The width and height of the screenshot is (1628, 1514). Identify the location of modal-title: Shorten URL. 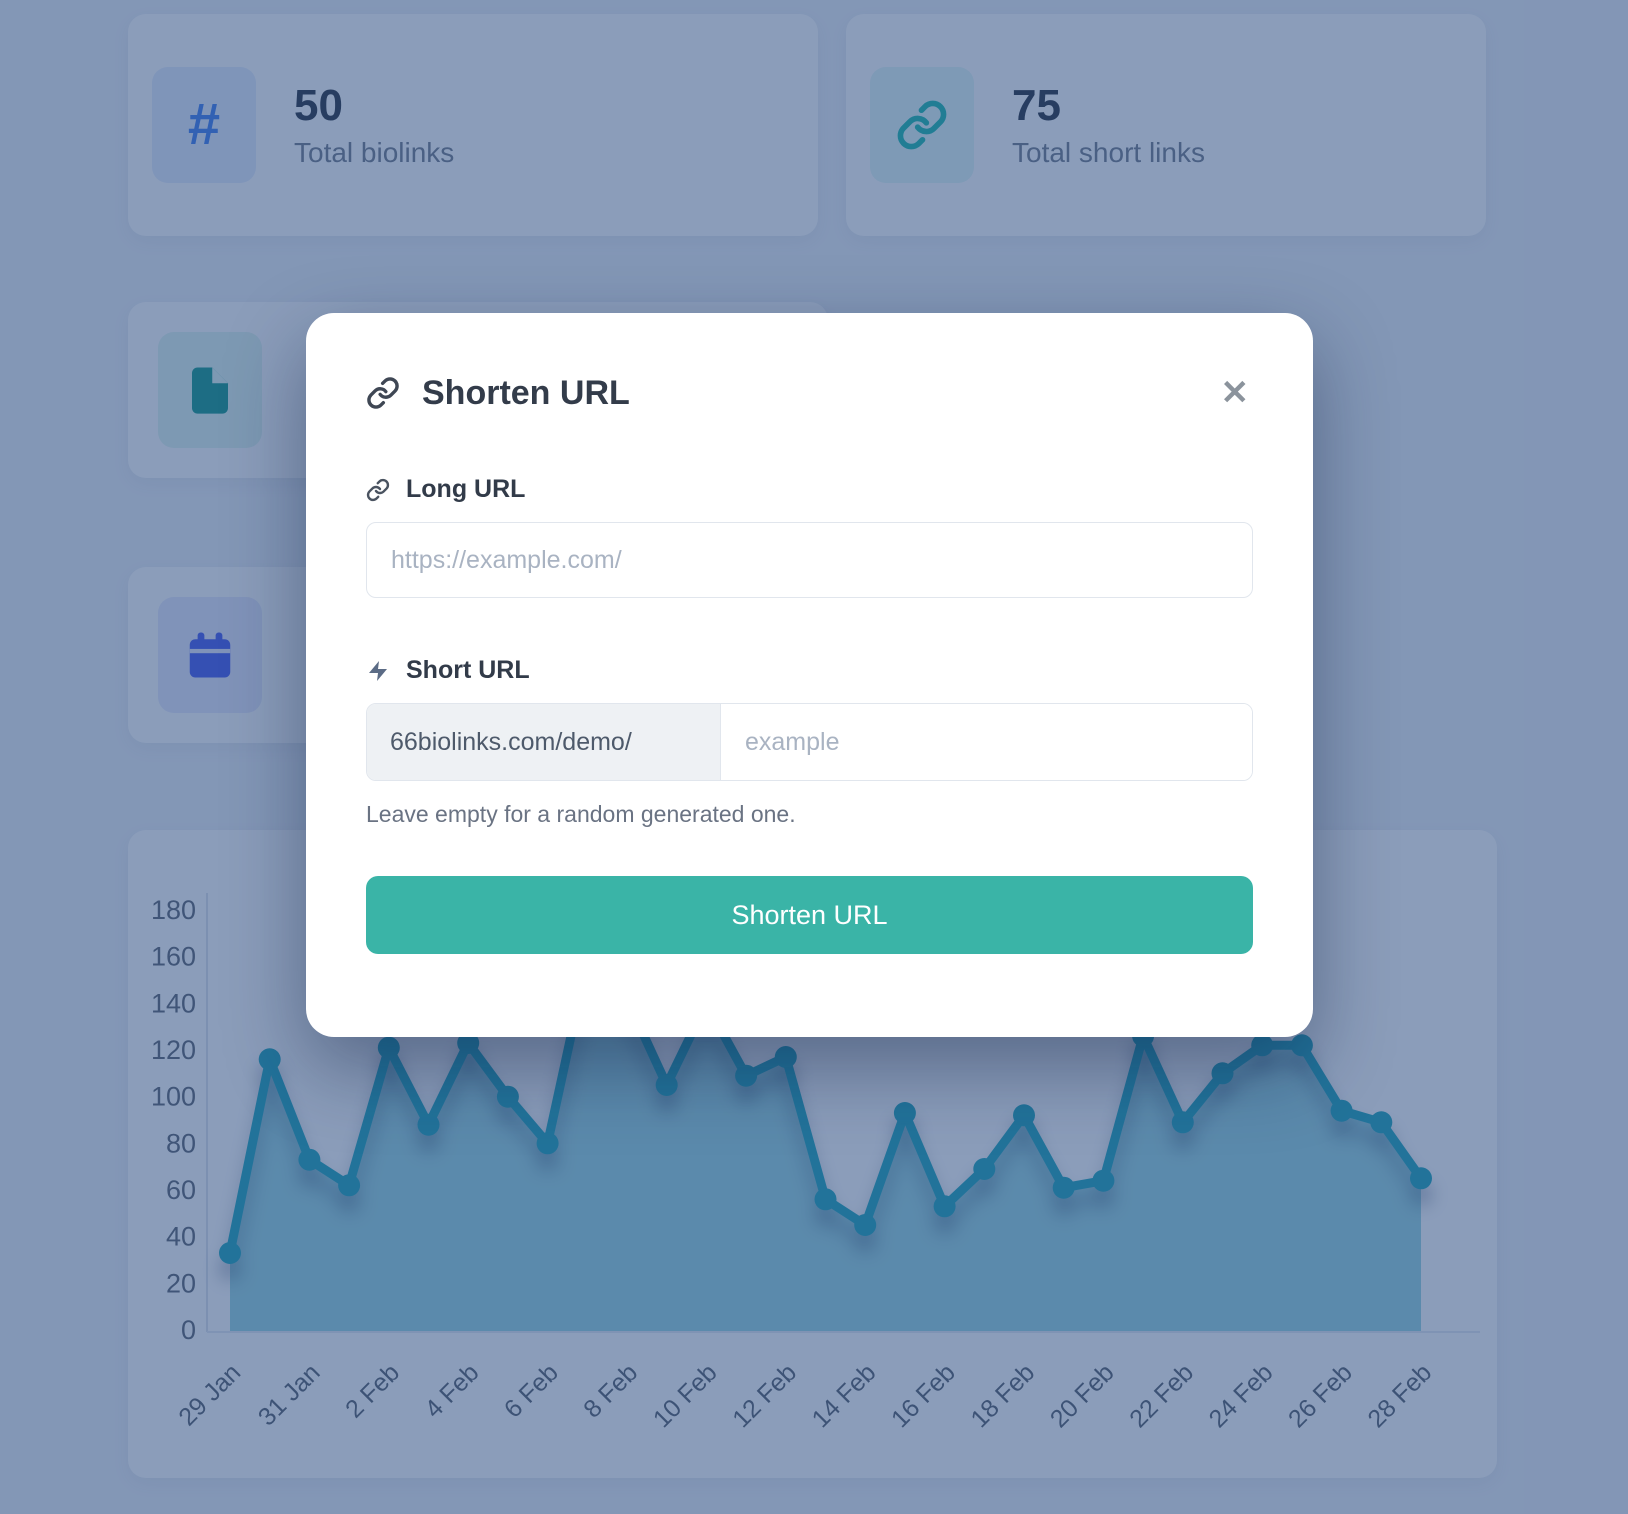
(526, 392).